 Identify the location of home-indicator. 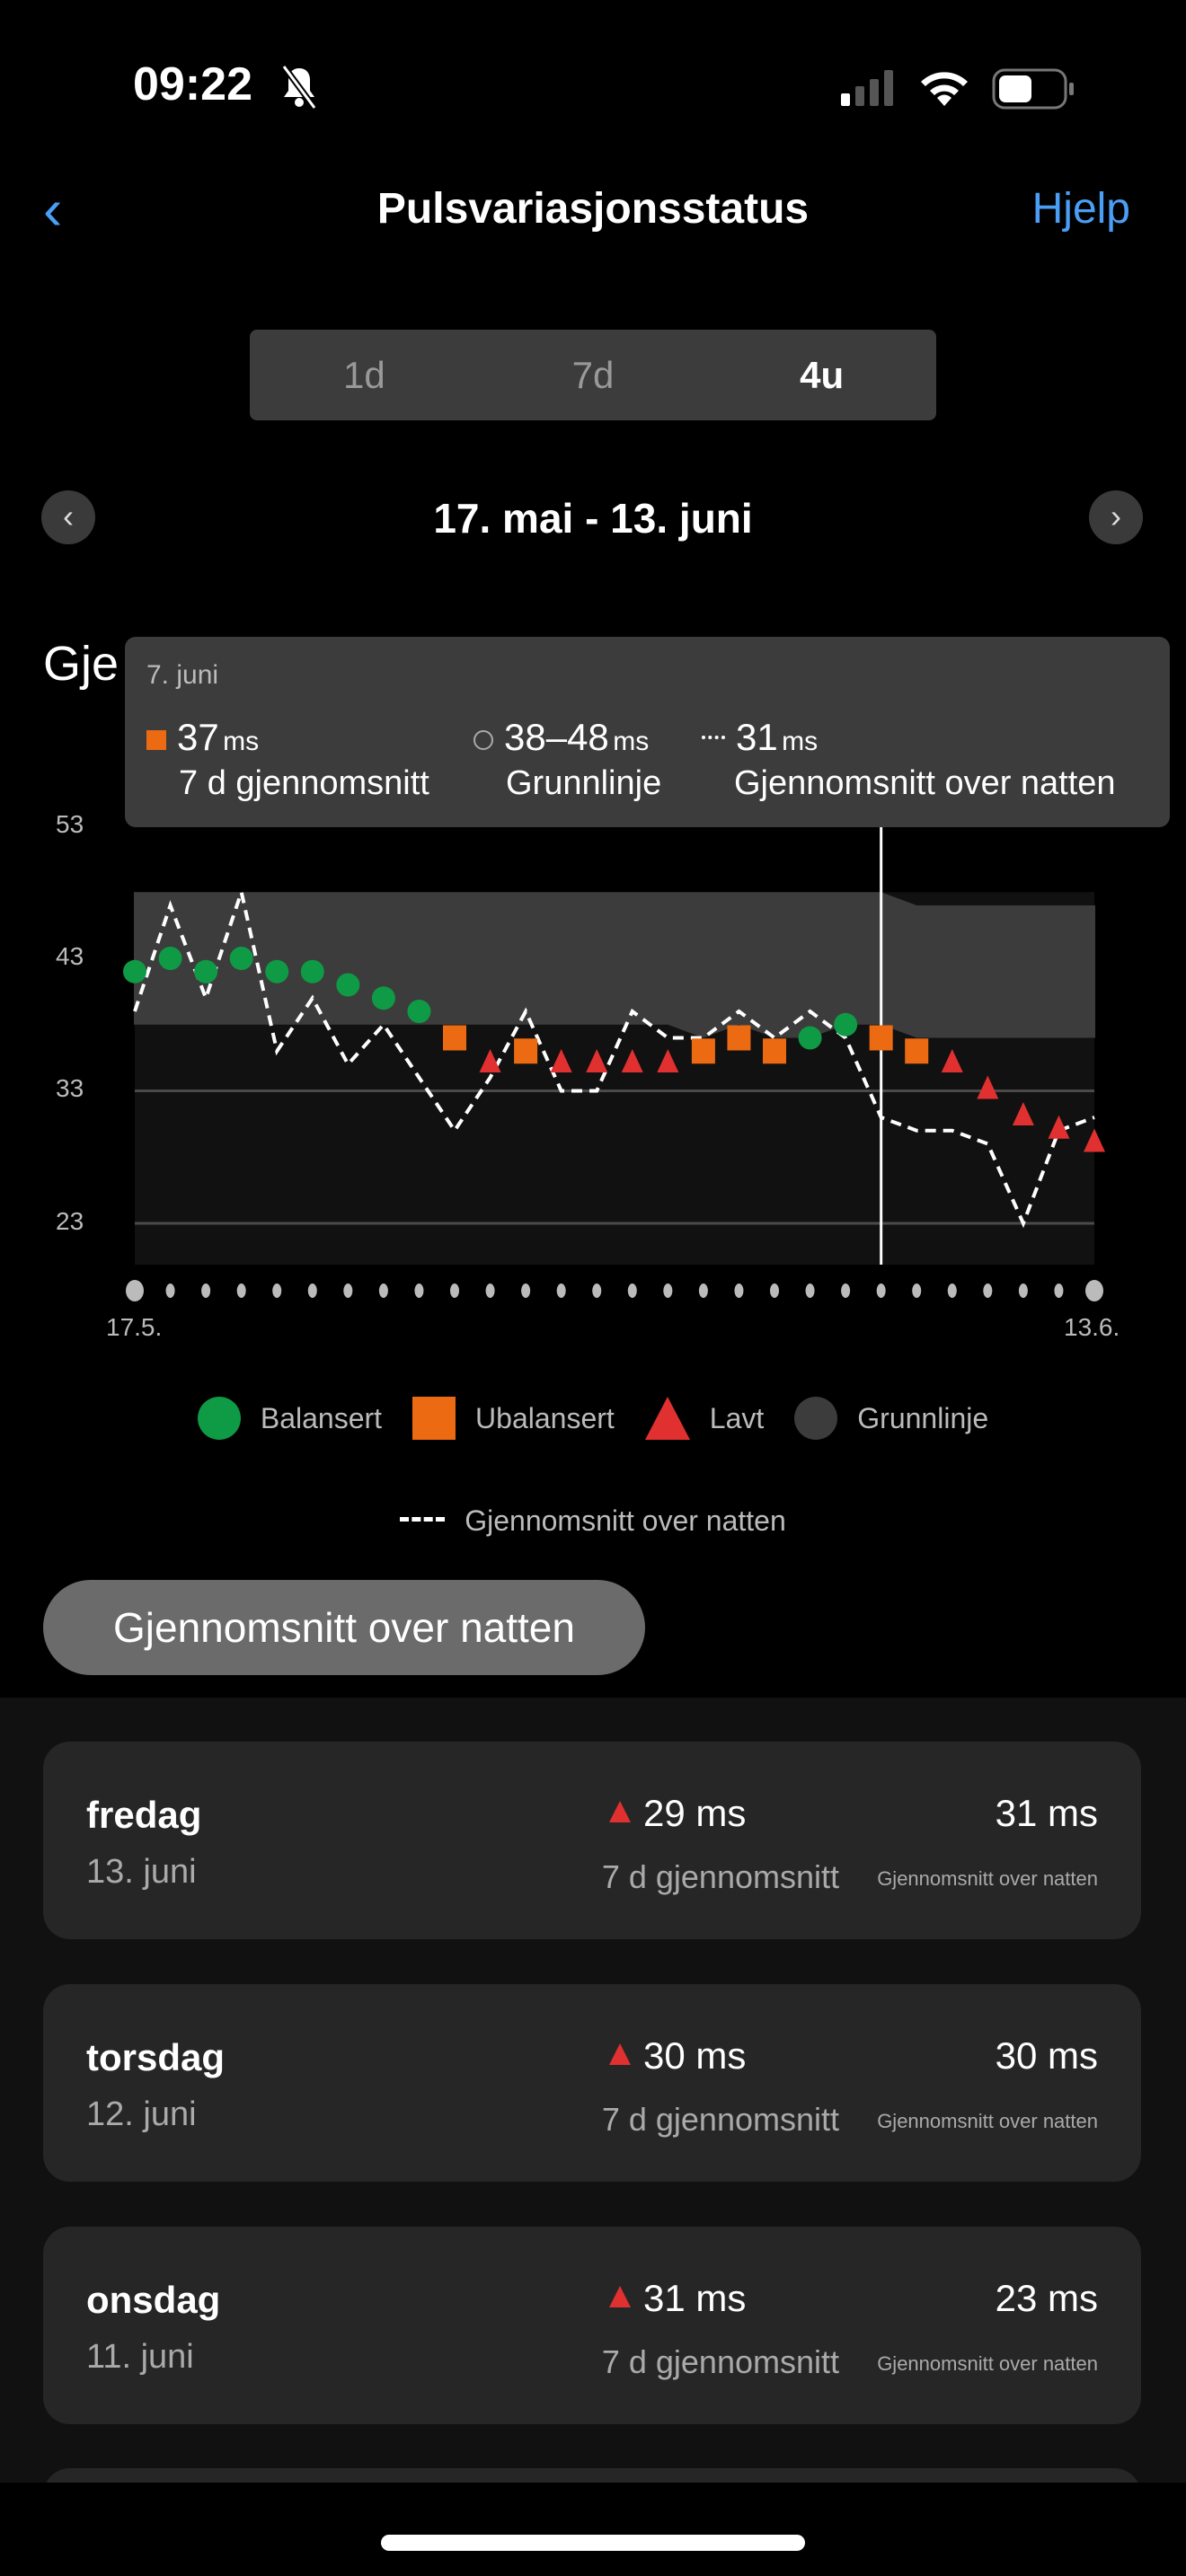
(593, 2543).